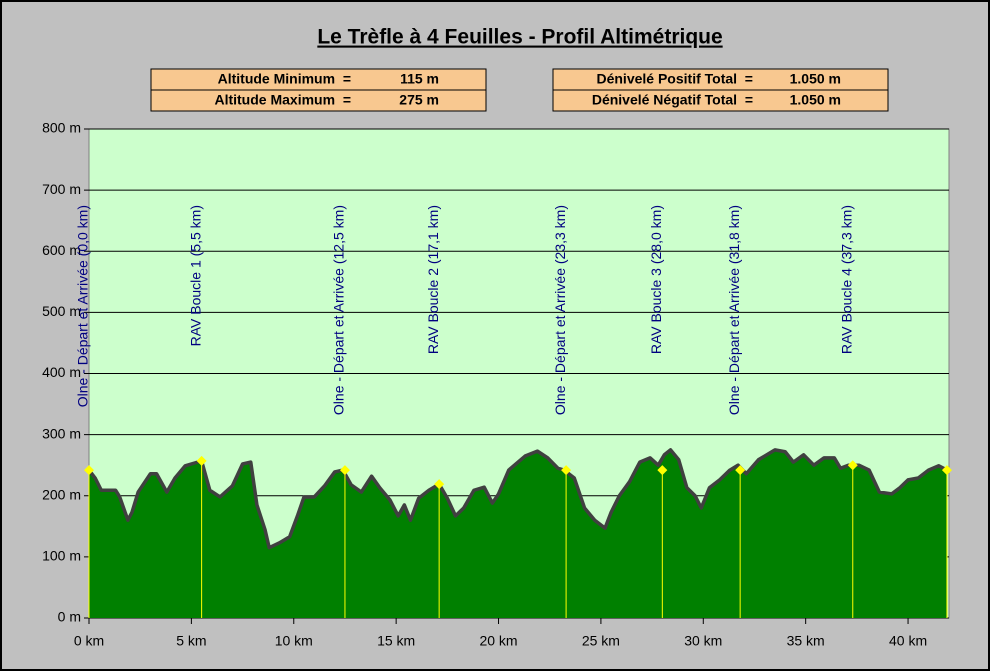  Describe the element at coordinates (61, 372) in the screenshot. I see `y-tick-label: 400 m` at that location.